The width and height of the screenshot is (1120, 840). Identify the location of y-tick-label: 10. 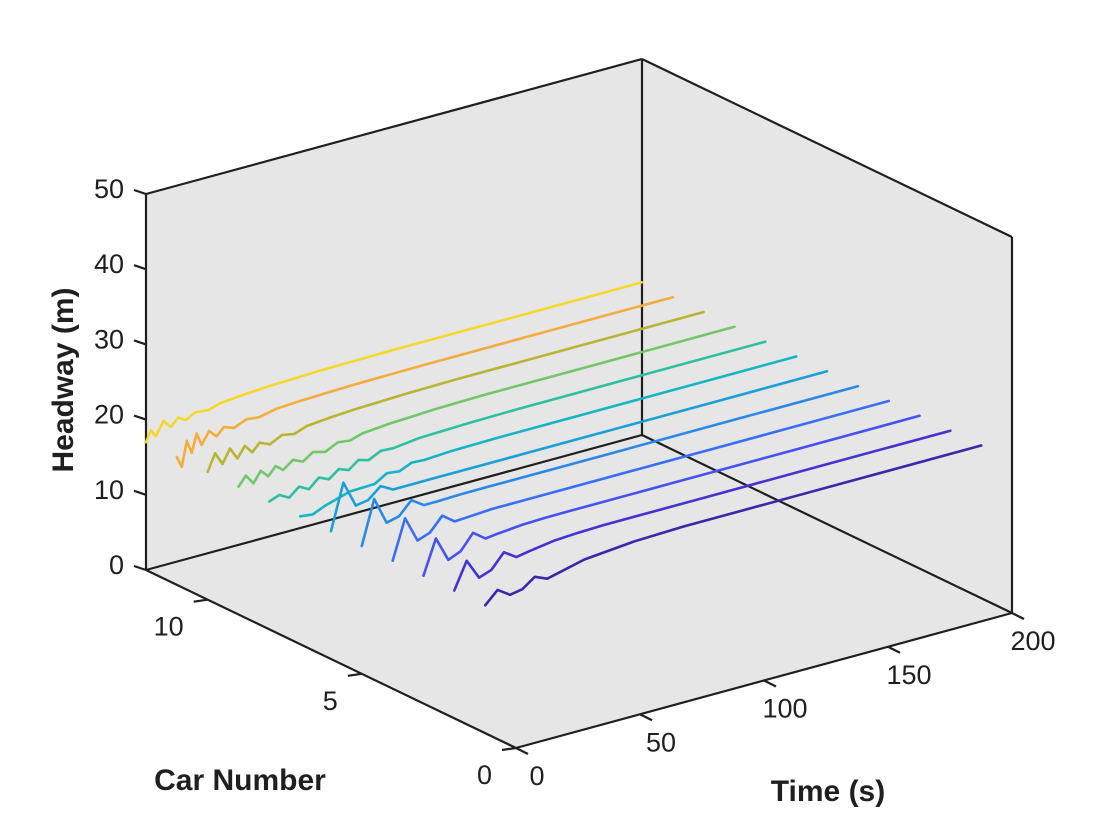
(169, 627).